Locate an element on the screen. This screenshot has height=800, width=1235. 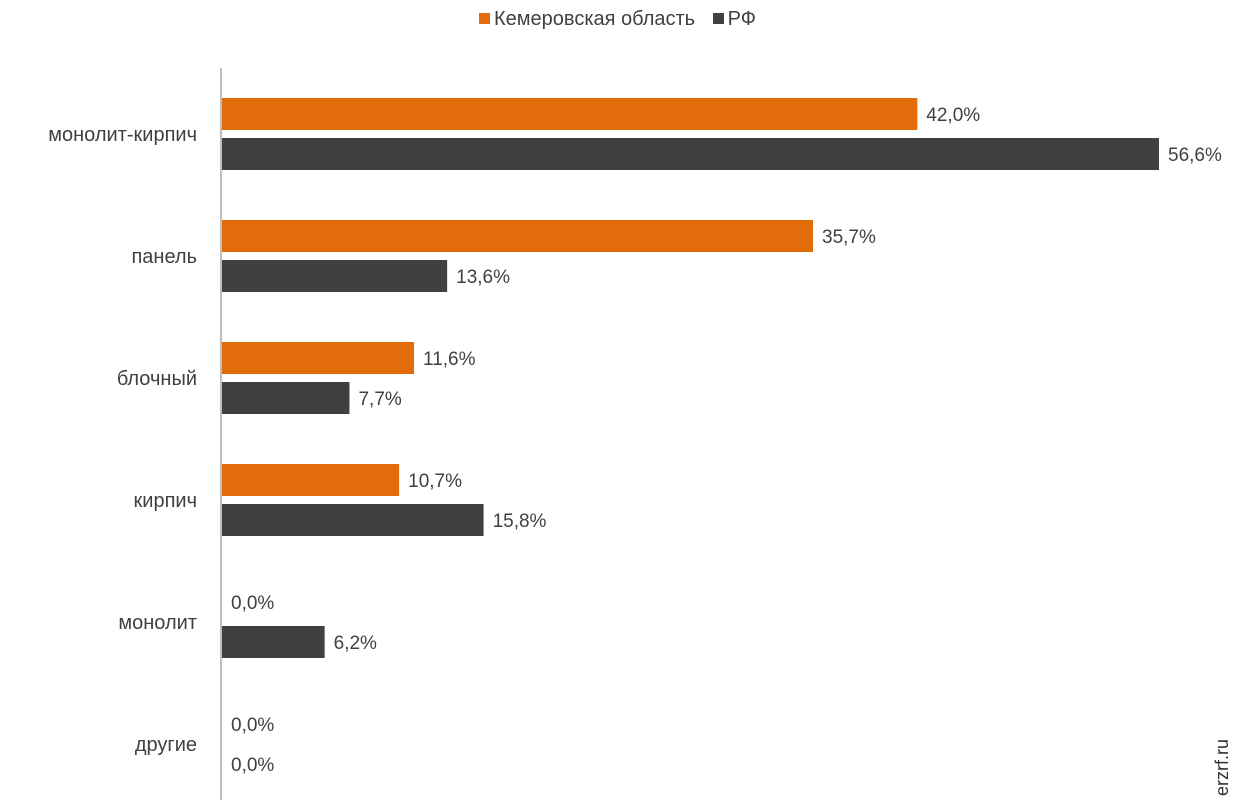
legend-item-rf: РФ is located at coordinates (734, 19).